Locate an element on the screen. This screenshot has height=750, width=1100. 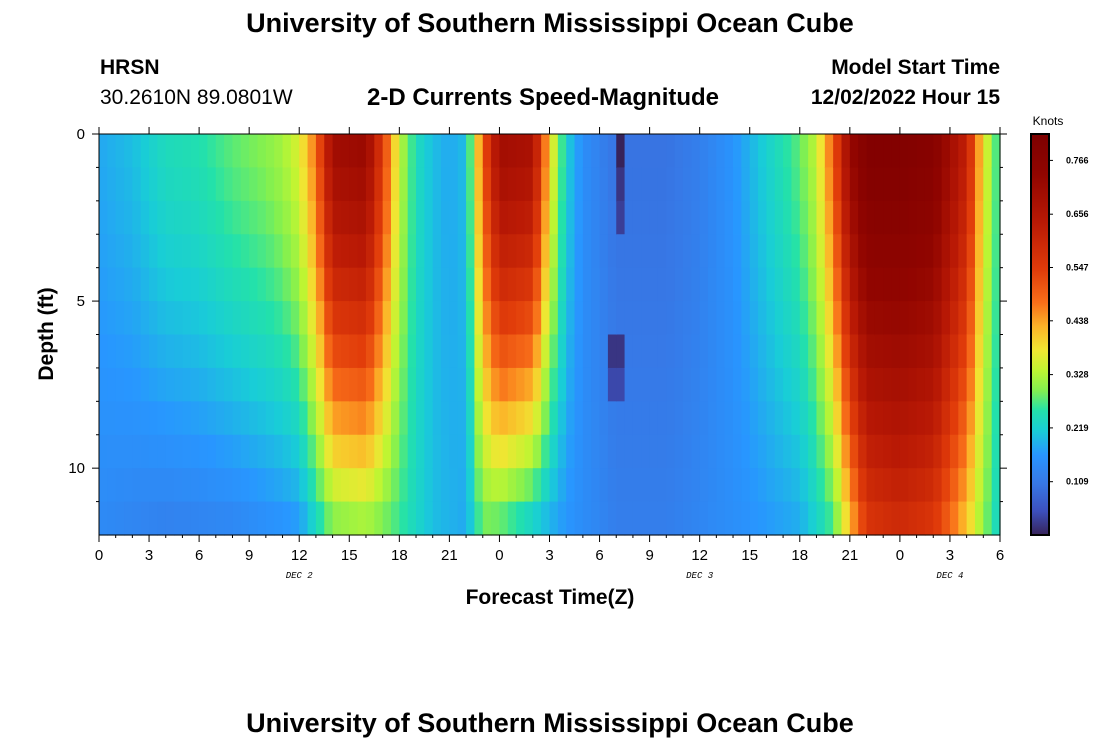
colorbar-tick-label: 0.656 is located at coordinates (1077, 214).